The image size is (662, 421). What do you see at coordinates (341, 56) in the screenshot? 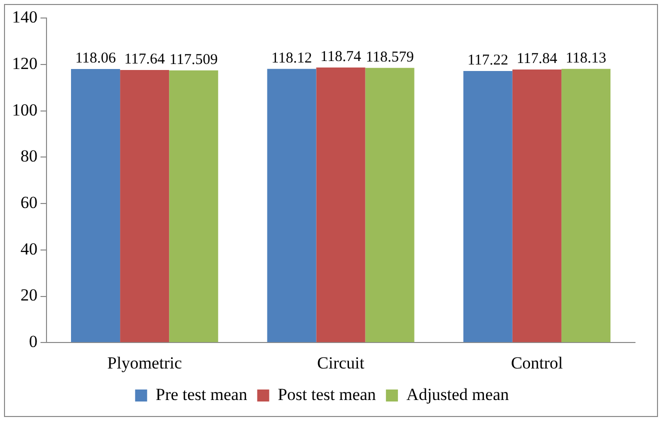
I see `data-label: 118.74` at bounding box center [341, 56].